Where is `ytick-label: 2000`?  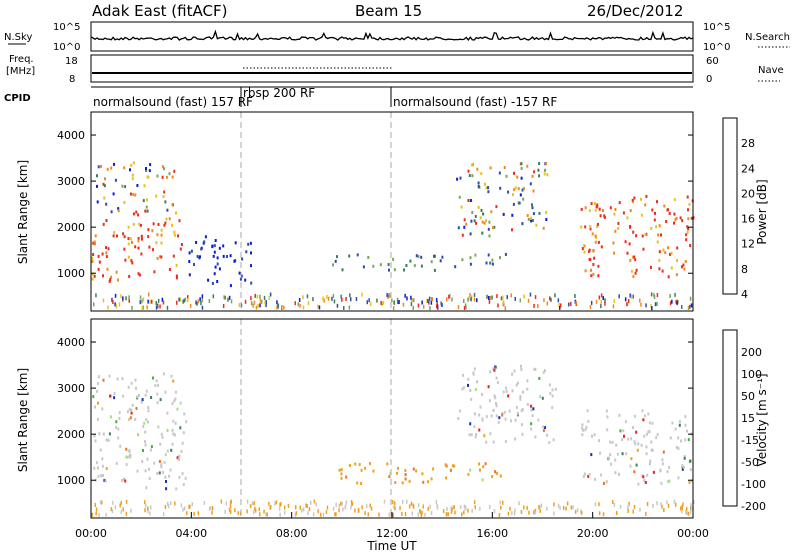 ytick-label: 2000 is located at coordinates (71, 227).